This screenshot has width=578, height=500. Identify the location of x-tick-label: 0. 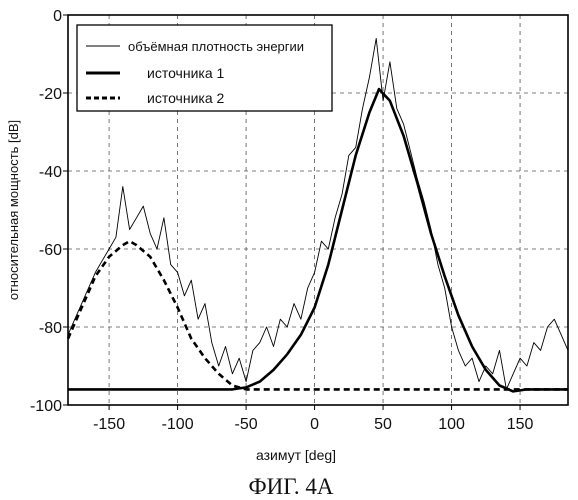
(314, 424).